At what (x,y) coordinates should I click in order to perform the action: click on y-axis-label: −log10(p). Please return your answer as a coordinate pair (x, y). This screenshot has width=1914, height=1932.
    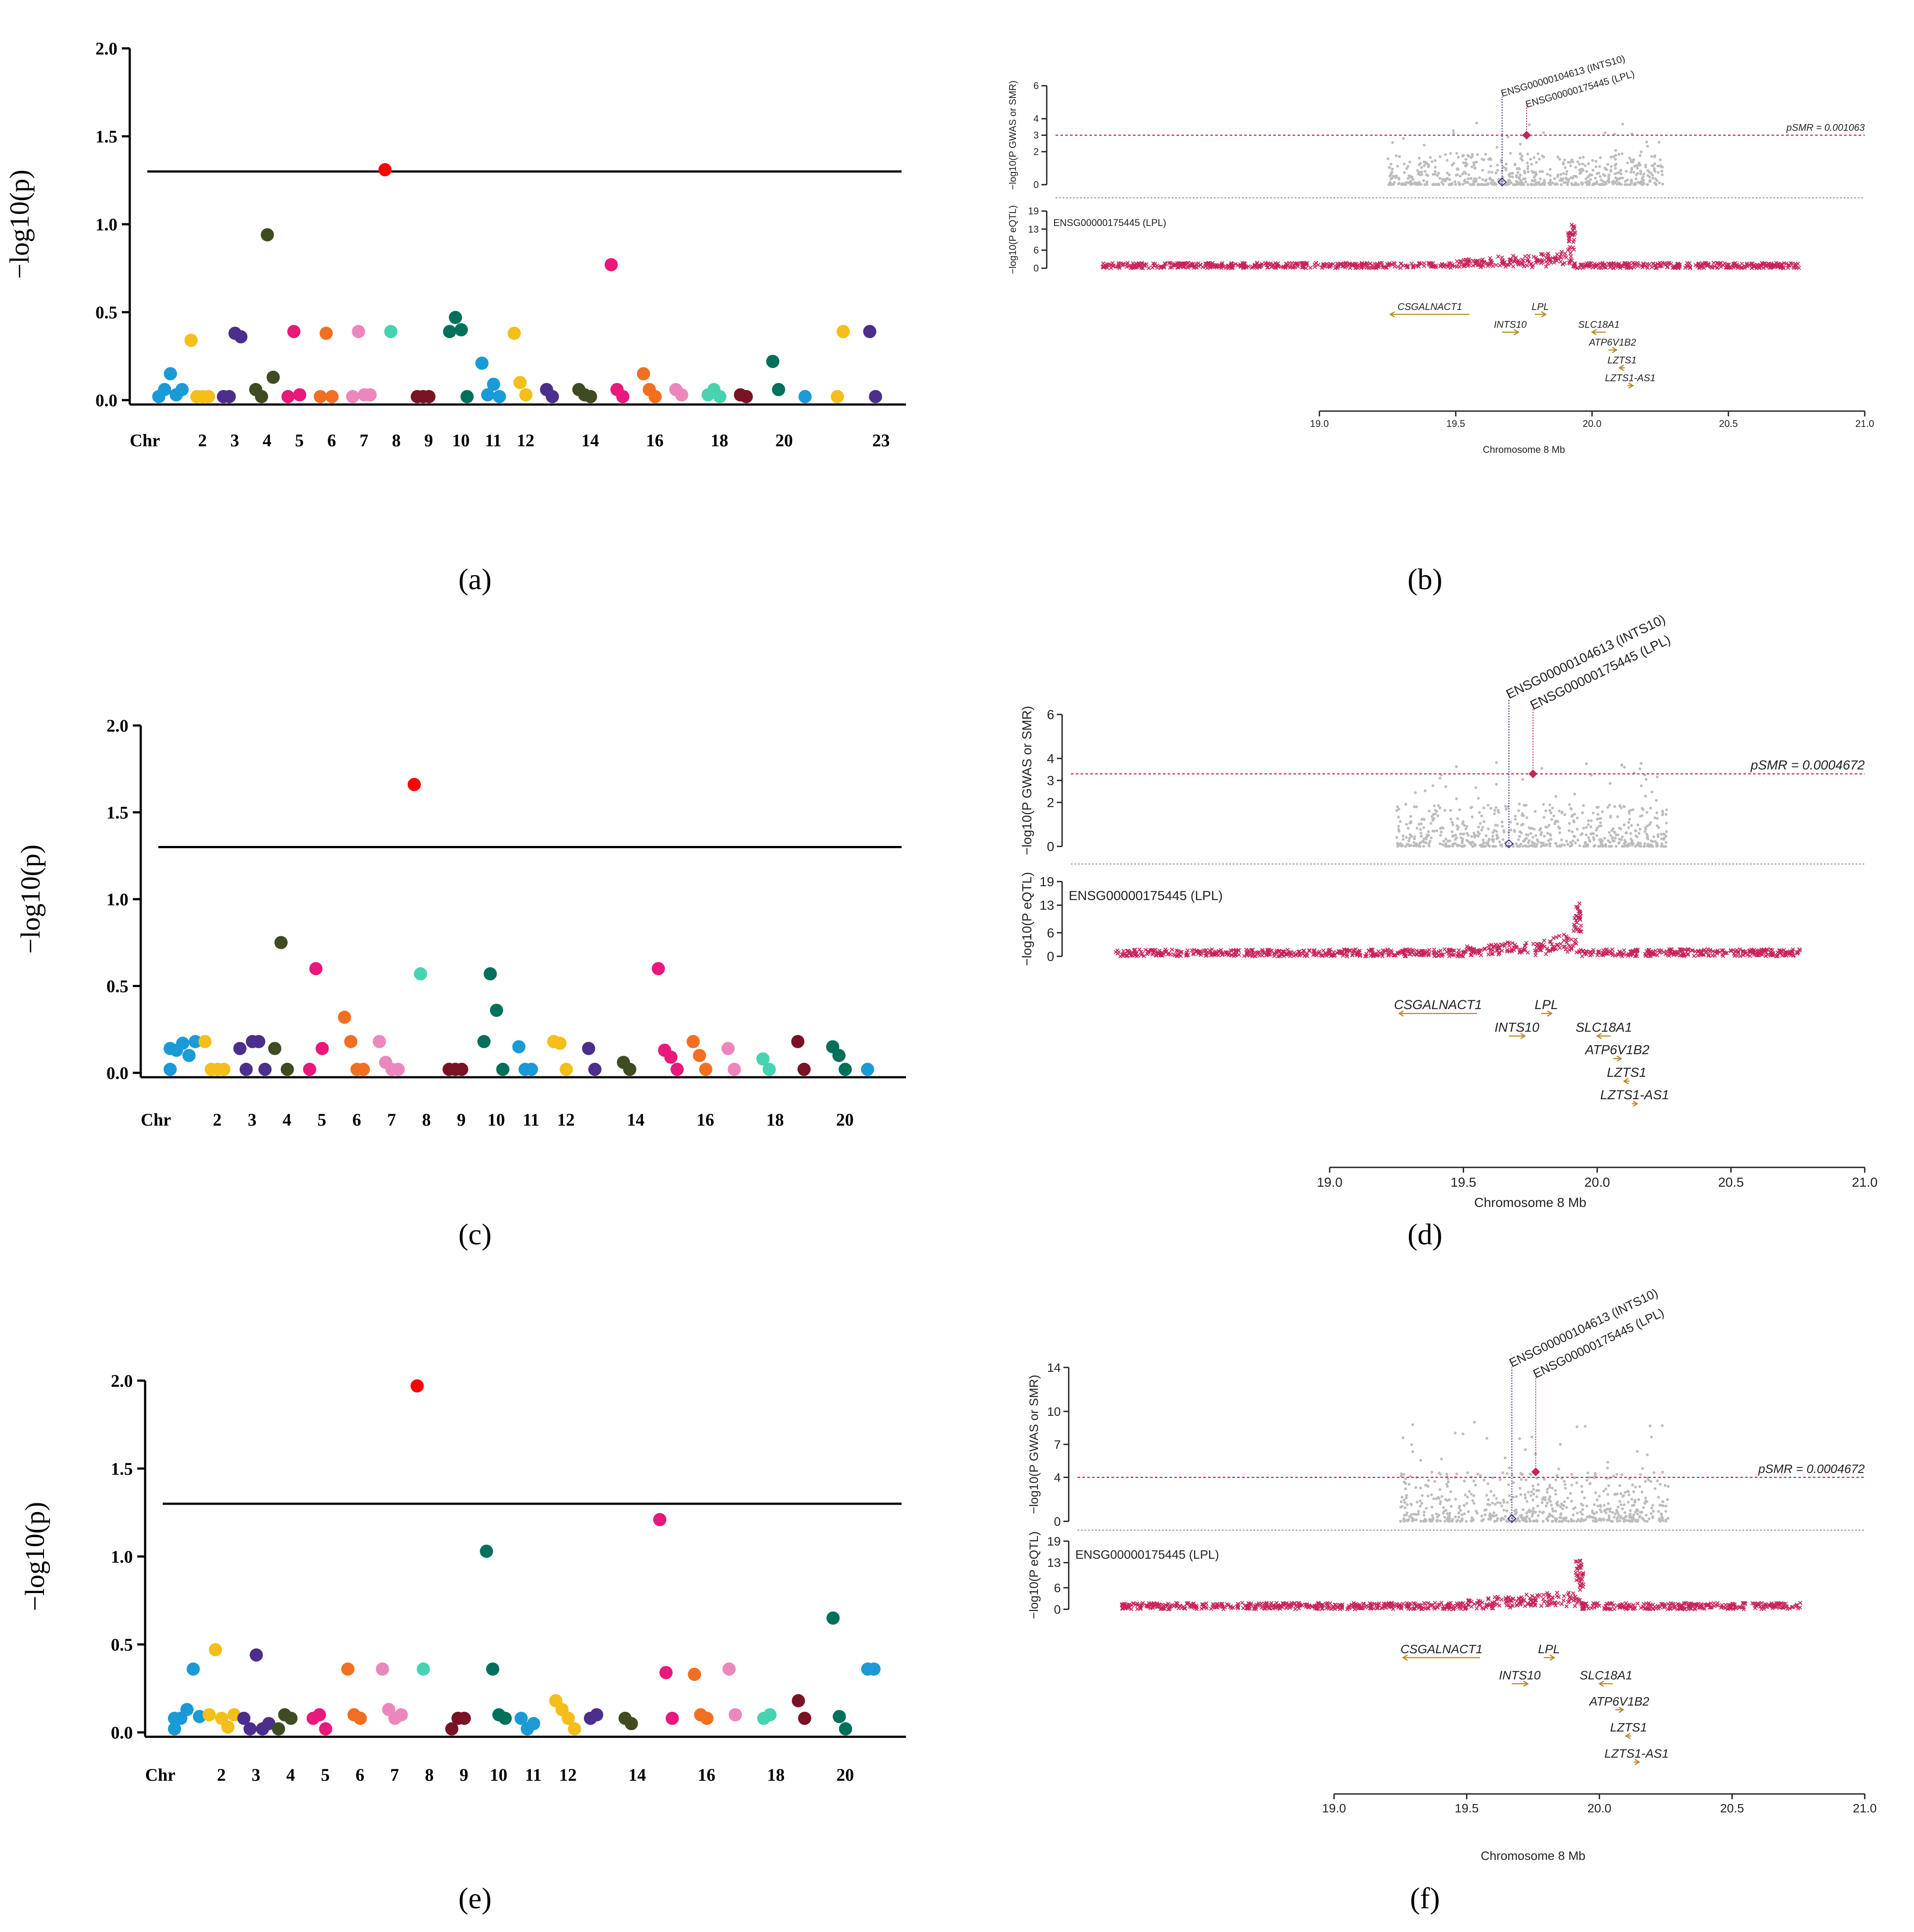
    Looking at the image, I should click on (35, 1557).